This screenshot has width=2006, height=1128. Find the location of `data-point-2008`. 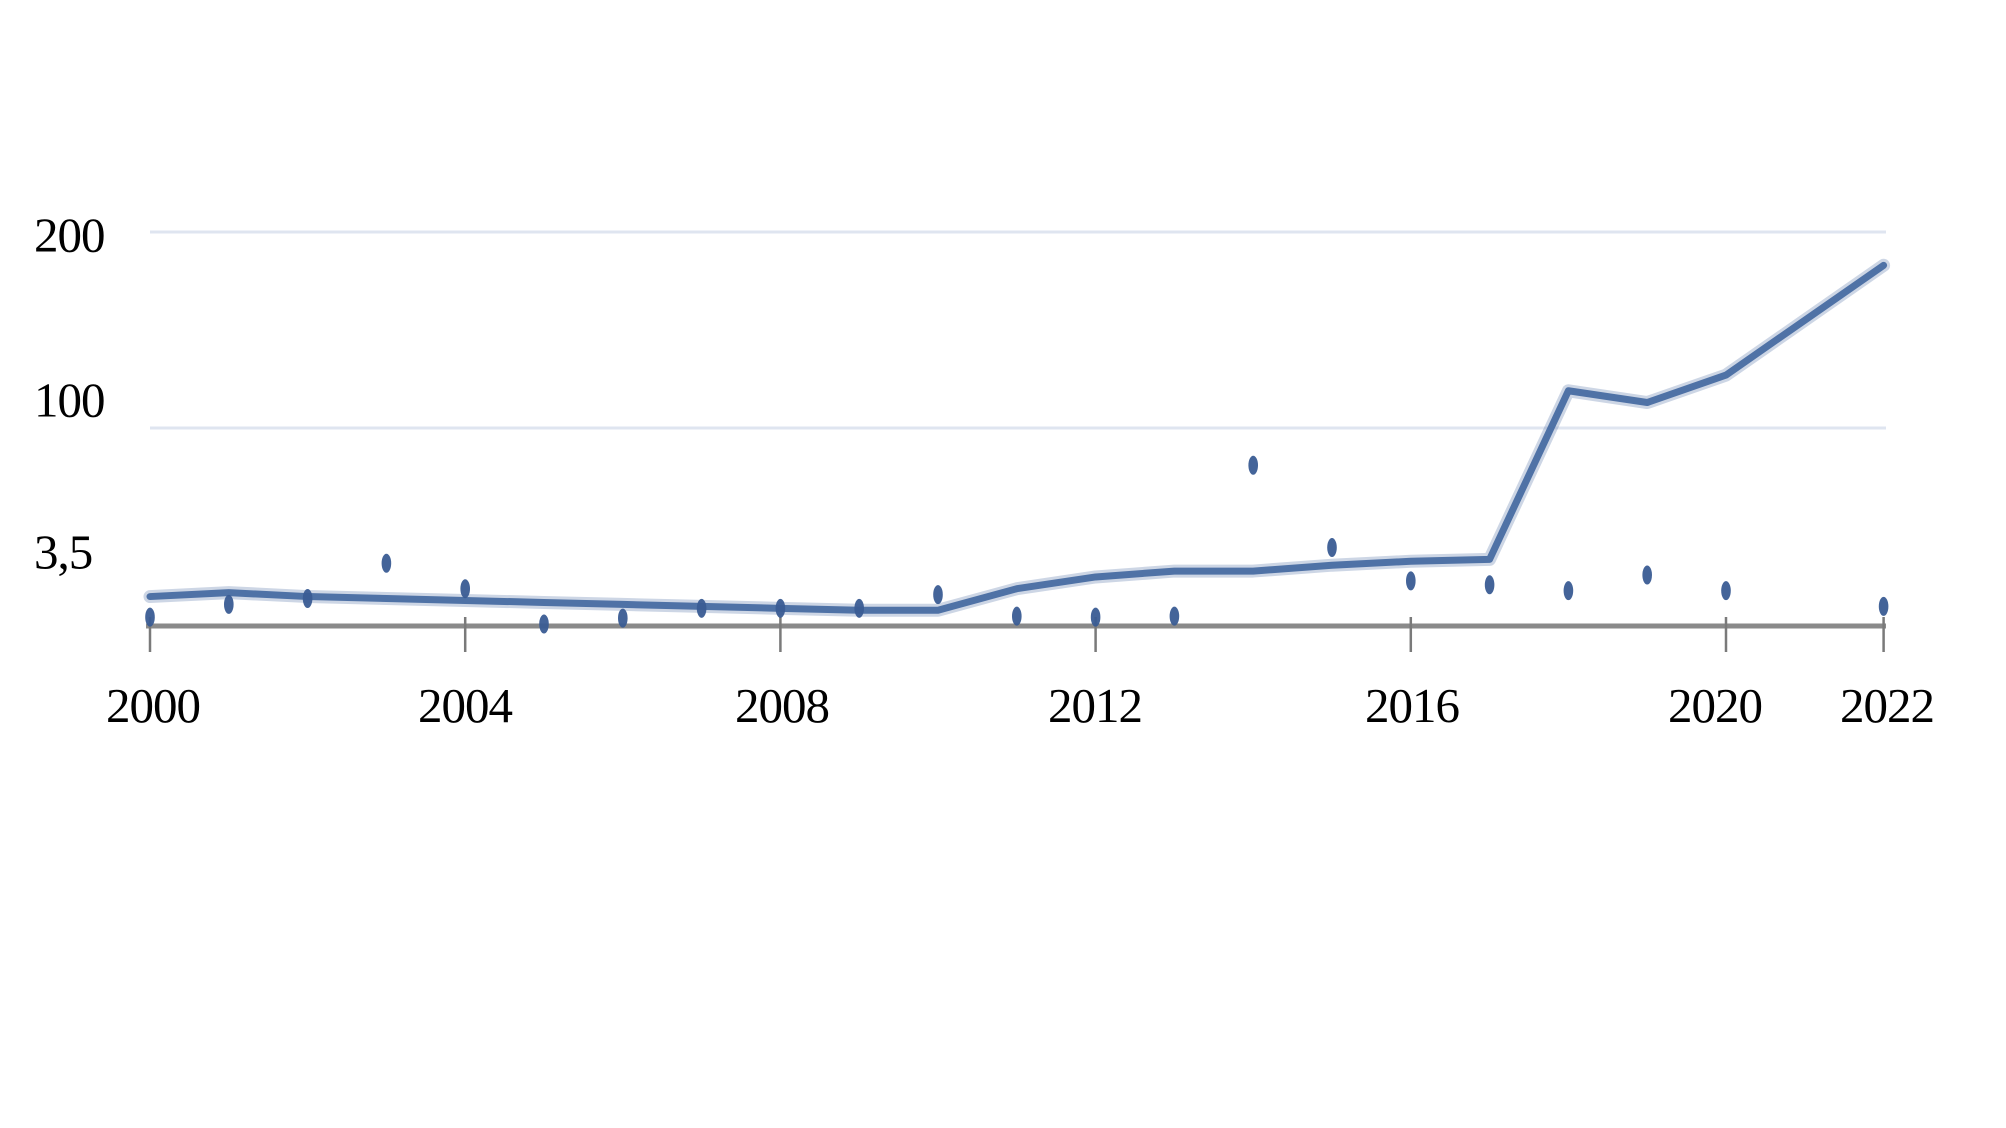

data-point-2008 is located at coordinates (780, 608).